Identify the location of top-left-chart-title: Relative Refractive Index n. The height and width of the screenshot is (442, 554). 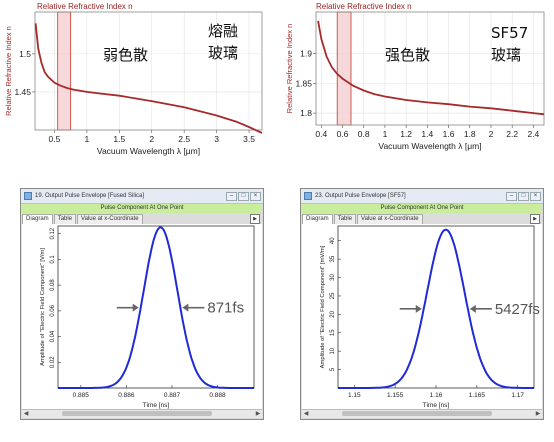
(85, 6).